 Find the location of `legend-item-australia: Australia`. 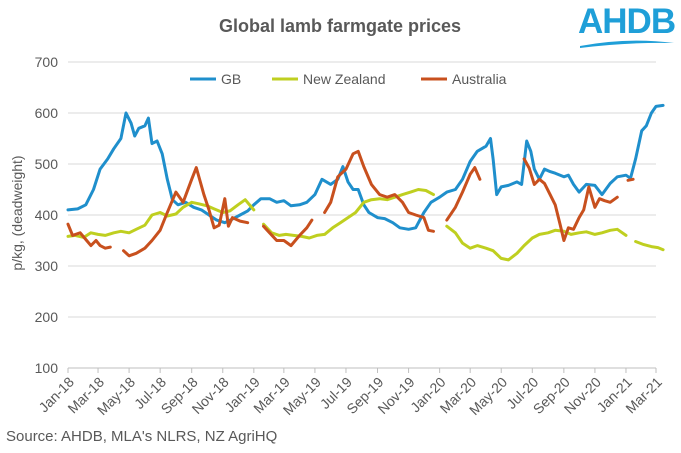

legend-item-australia: Australia is located at coordinates (464, 79).